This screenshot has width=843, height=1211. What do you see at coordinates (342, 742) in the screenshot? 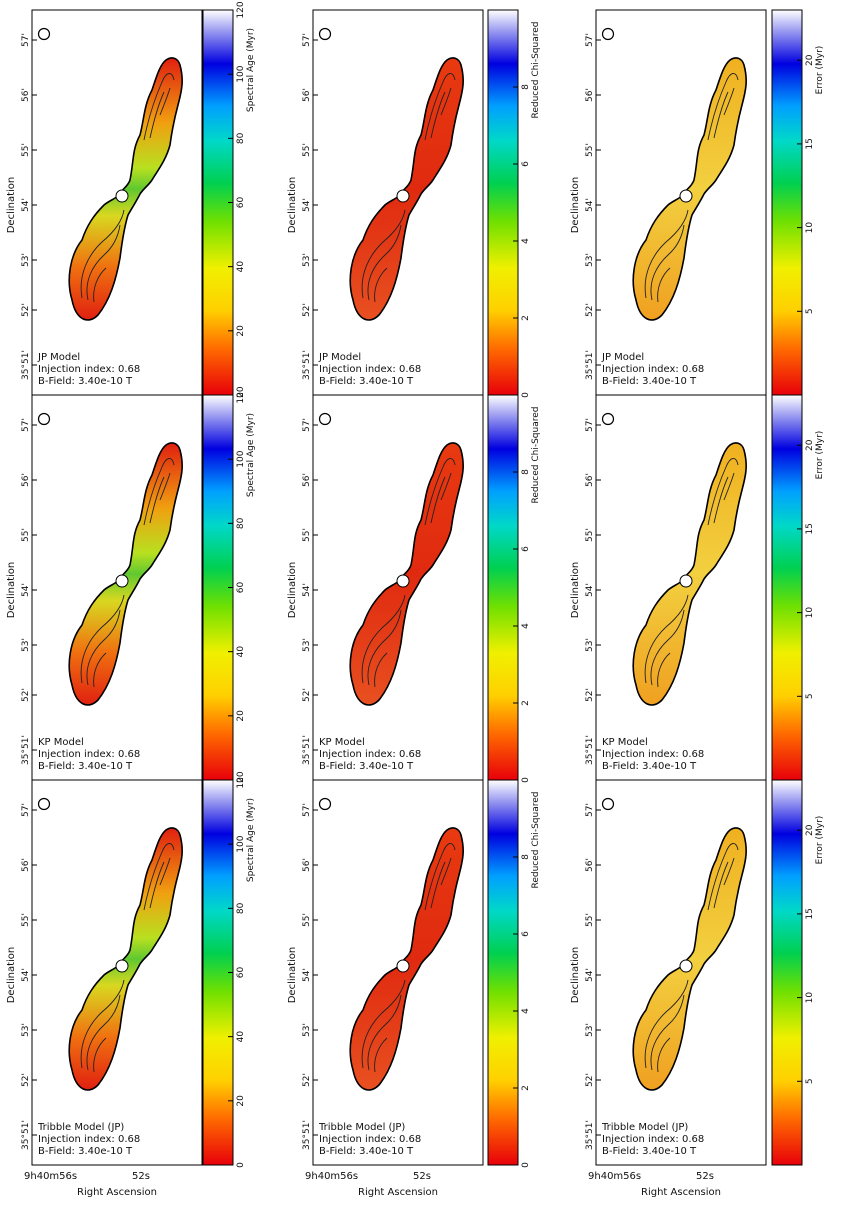
I see `model-label: KP Model` at bounding box center [342, 742].